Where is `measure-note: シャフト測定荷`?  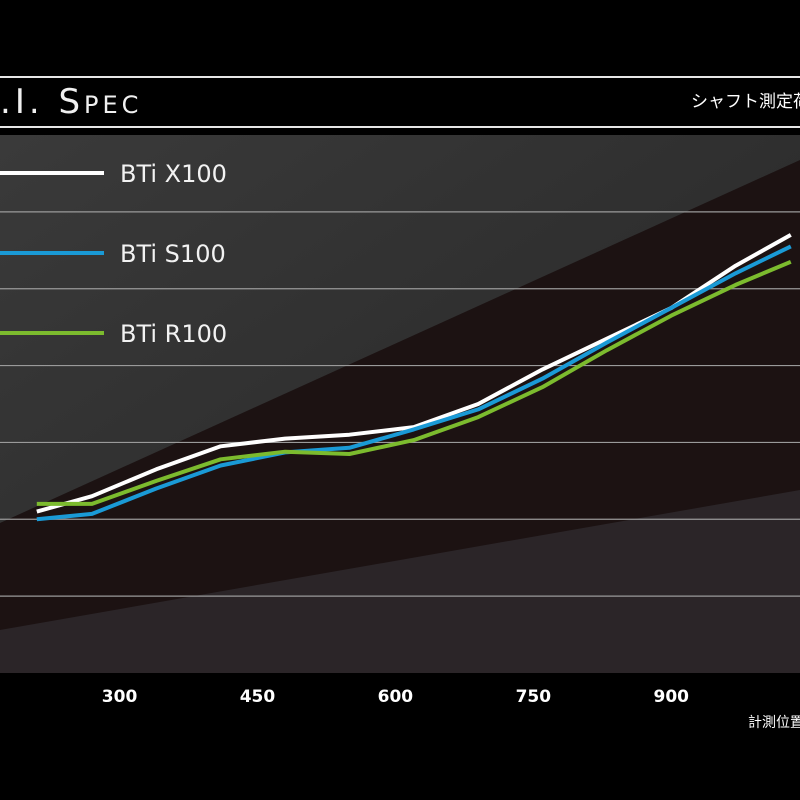 measure-note: シャフト測定荷 is located at coordinates (745, 102).